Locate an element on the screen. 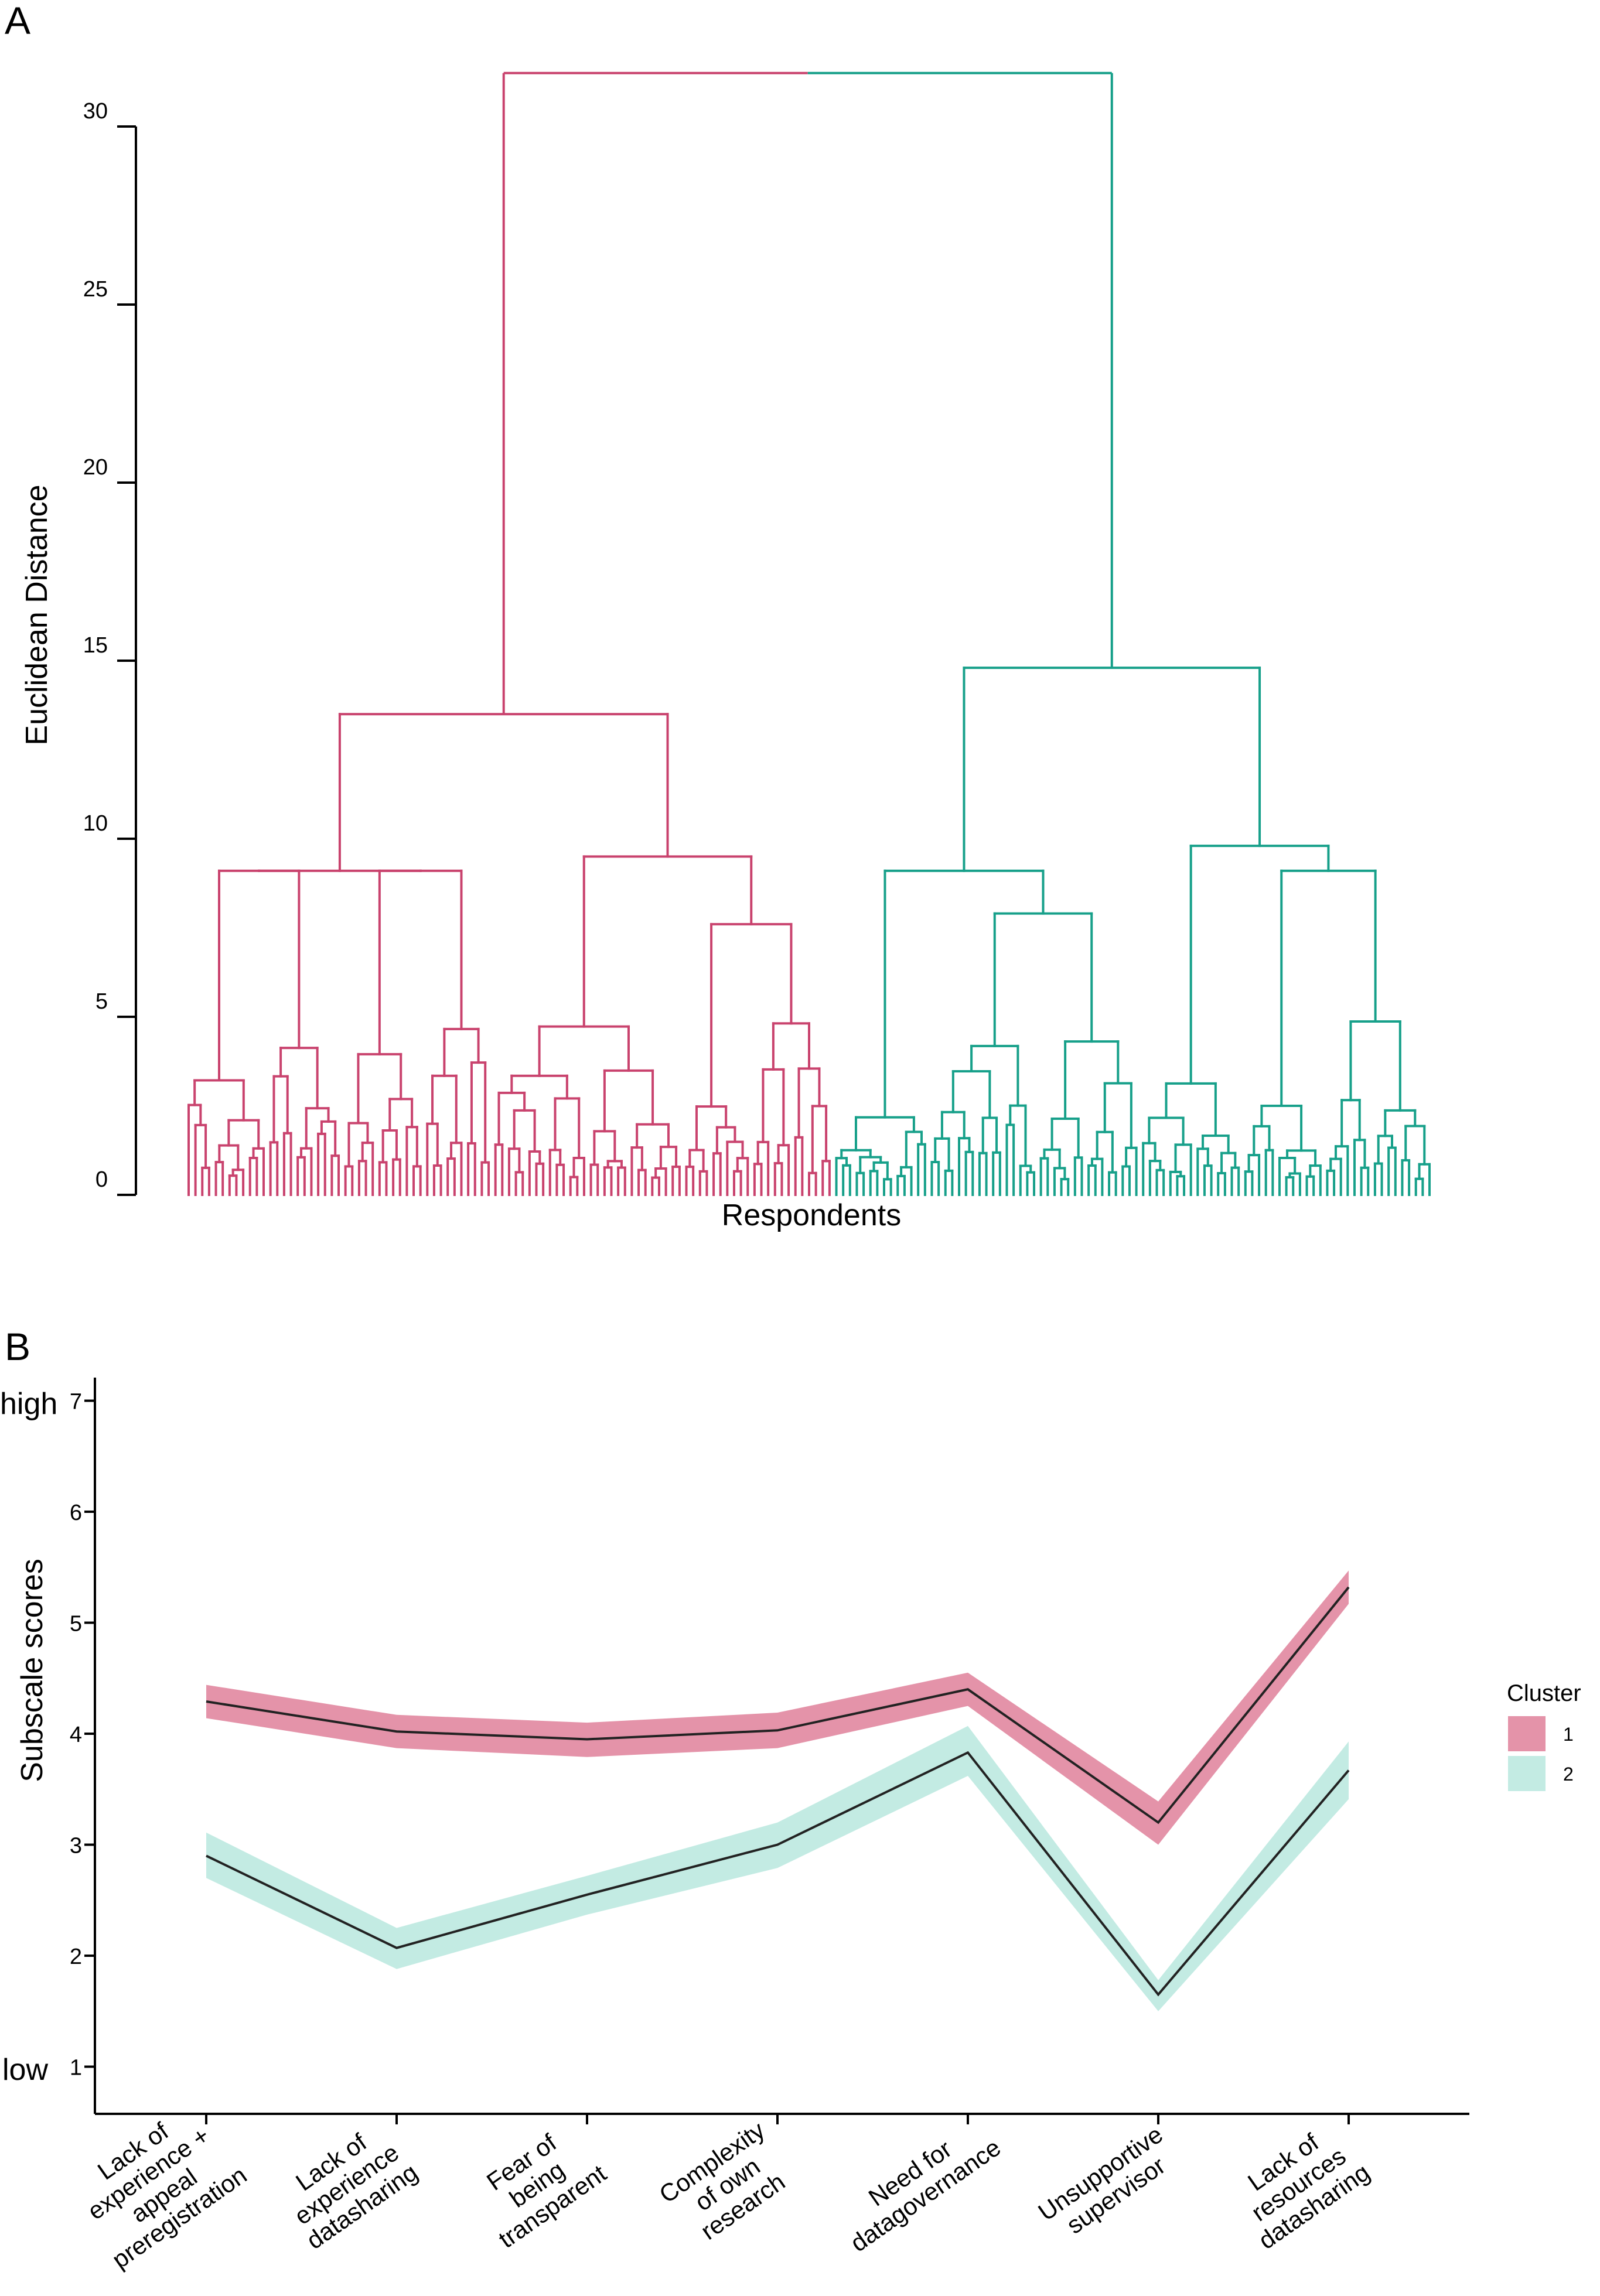 The image size is (1600, 2296). category-label: Lack ofresourcesdatasharing is located at coordinates (1299, 2184).